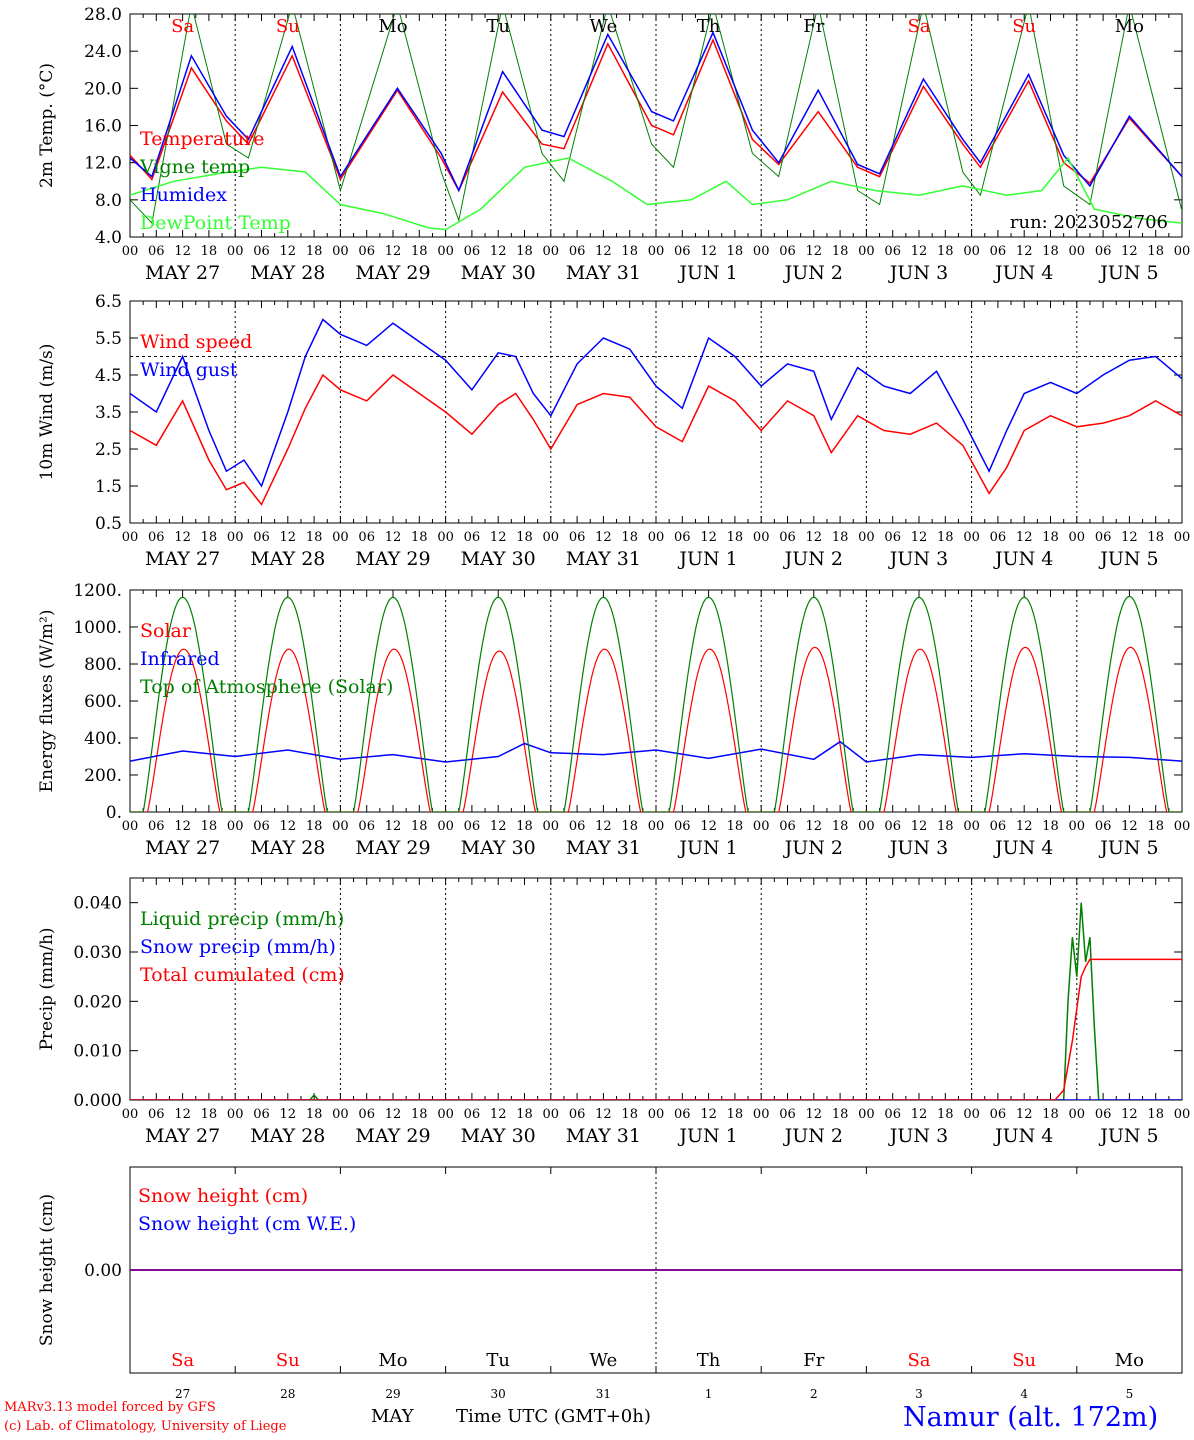  Describe the element at coordinates (656, 403) in the screenshot. I see `series-wind-gust` at that location.